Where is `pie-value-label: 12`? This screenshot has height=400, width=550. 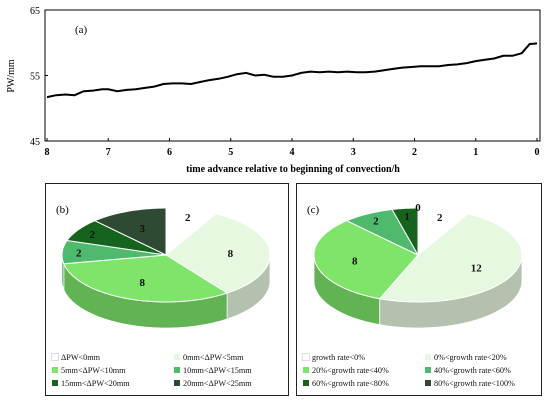
pie-value-label: 12 is located at coordinates (477, 268).